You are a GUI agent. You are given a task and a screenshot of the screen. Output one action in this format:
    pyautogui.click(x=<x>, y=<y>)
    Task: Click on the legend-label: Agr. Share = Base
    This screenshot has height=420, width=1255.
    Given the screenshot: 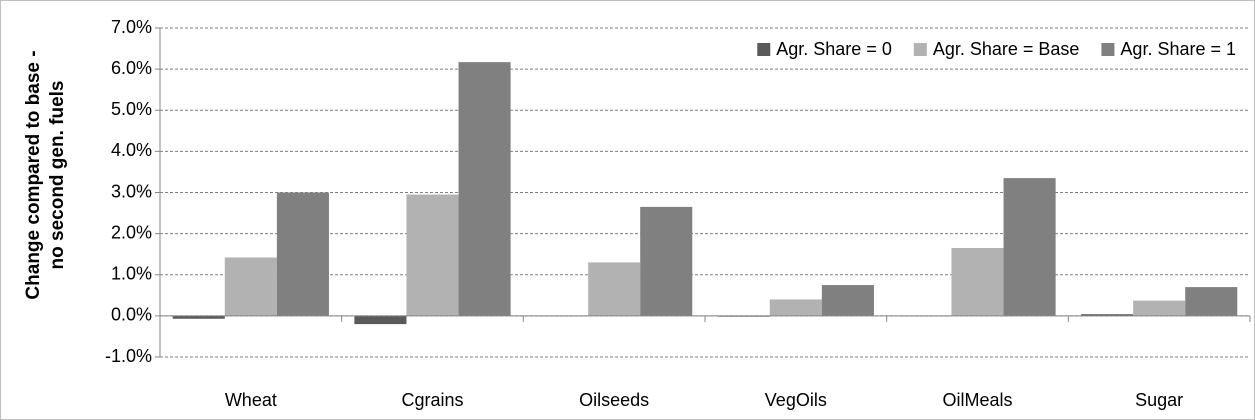 What is the action you would take?
    pyautogui.click(x=1006, y=49)
    